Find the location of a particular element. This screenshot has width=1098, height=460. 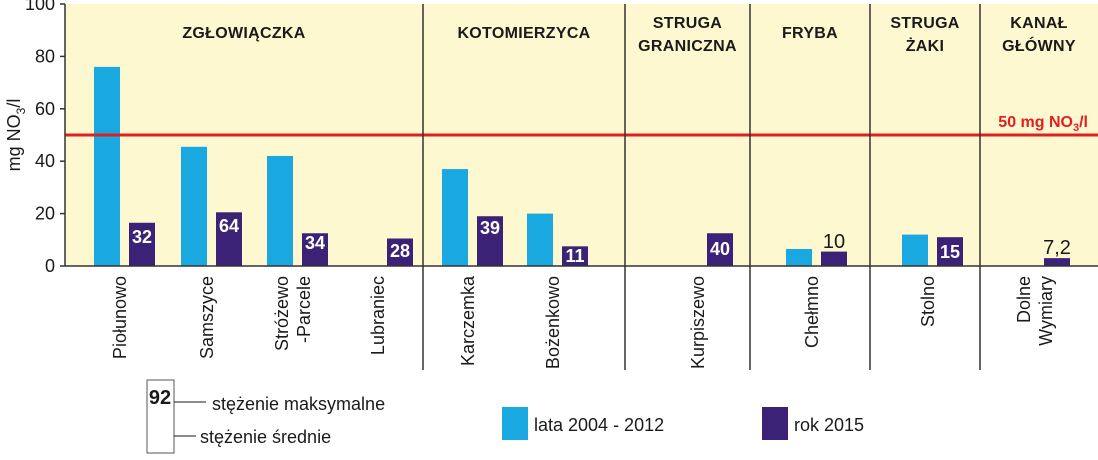

y-tick-label: 100 is located at coordinates (40, 7).